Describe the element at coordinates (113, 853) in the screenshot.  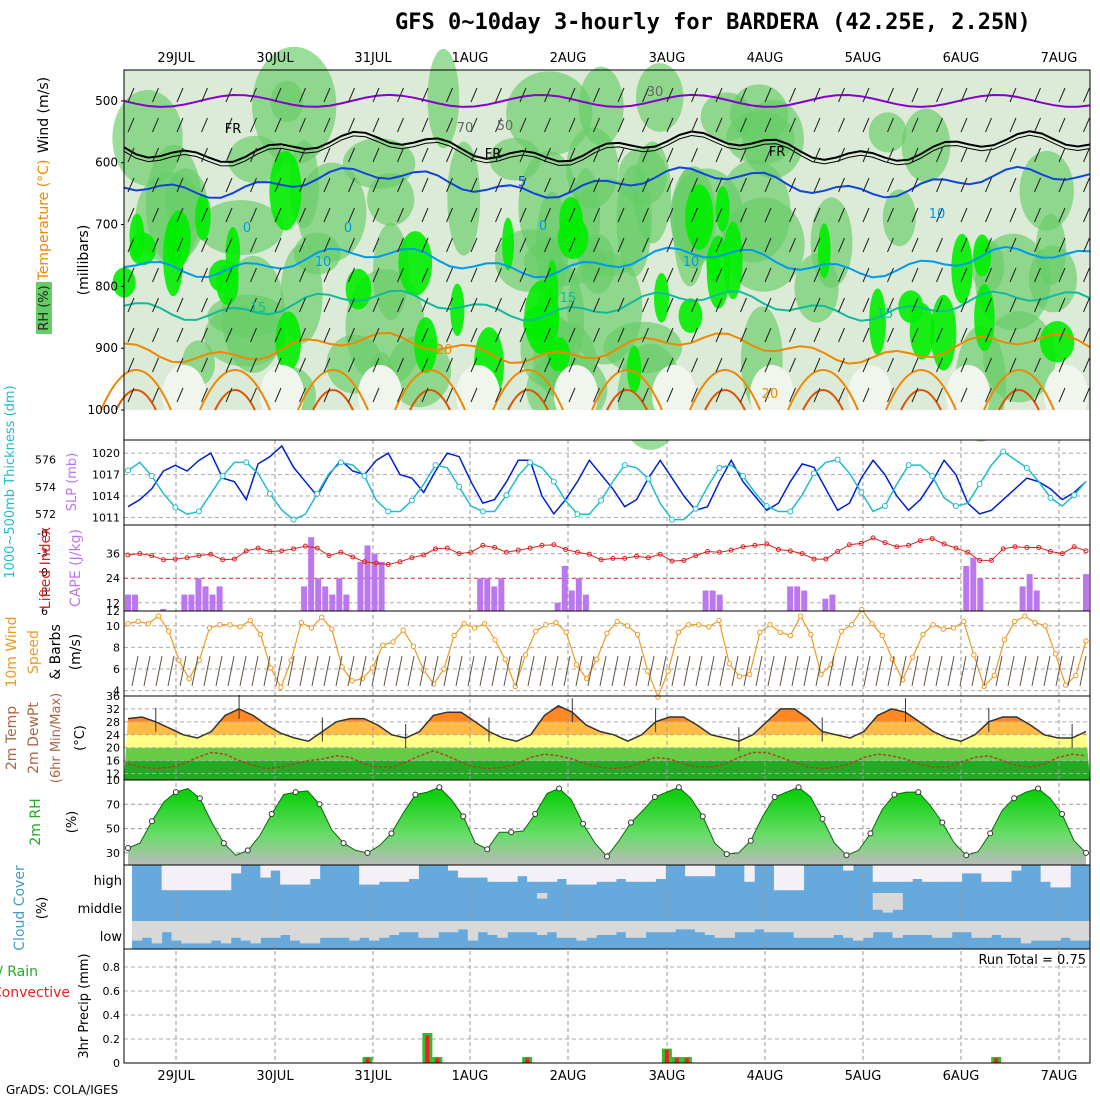
I see `rh-ytick: 30` at that location.